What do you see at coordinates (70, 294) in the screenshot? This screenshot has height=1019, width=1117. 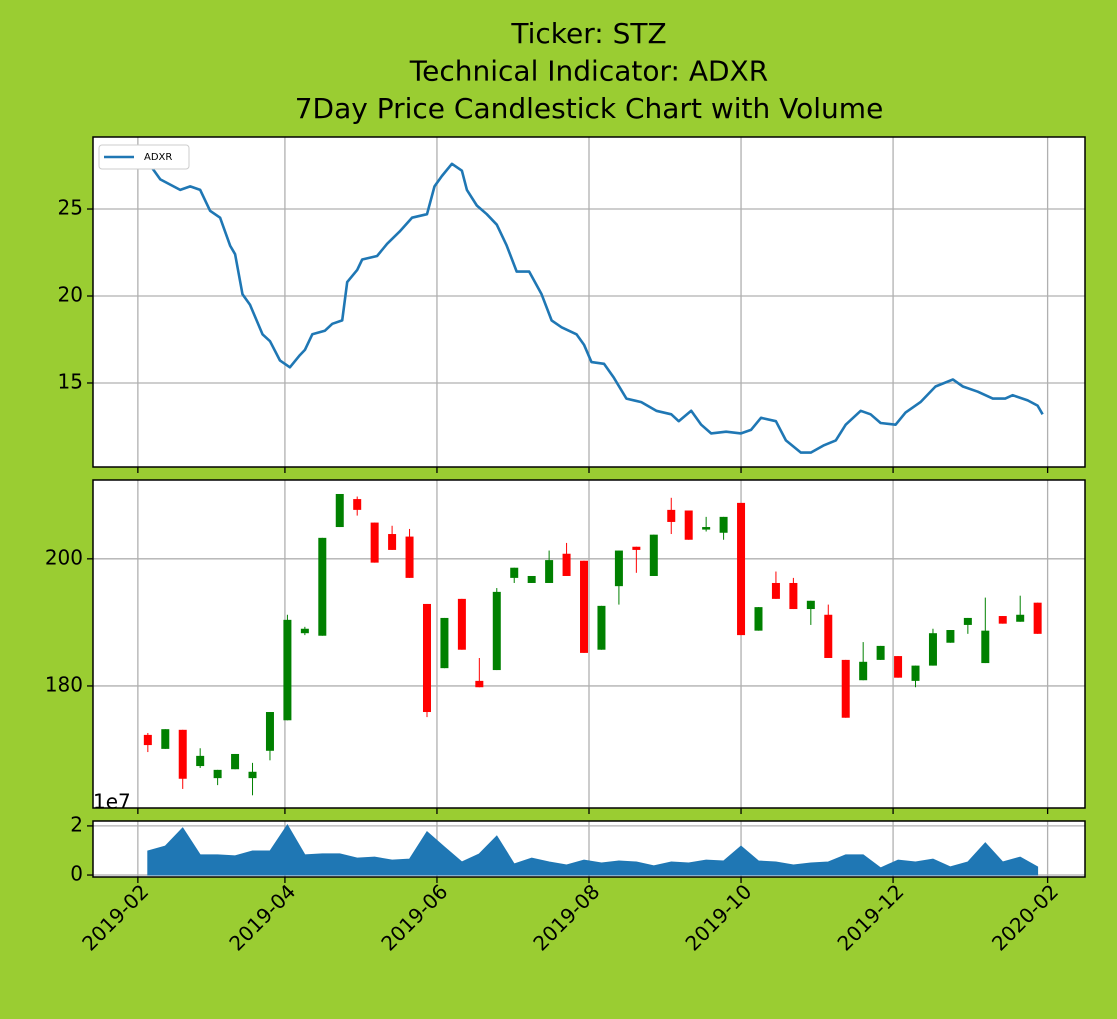 I see `y-tick-label: 20` at bounding box center [70, 294].